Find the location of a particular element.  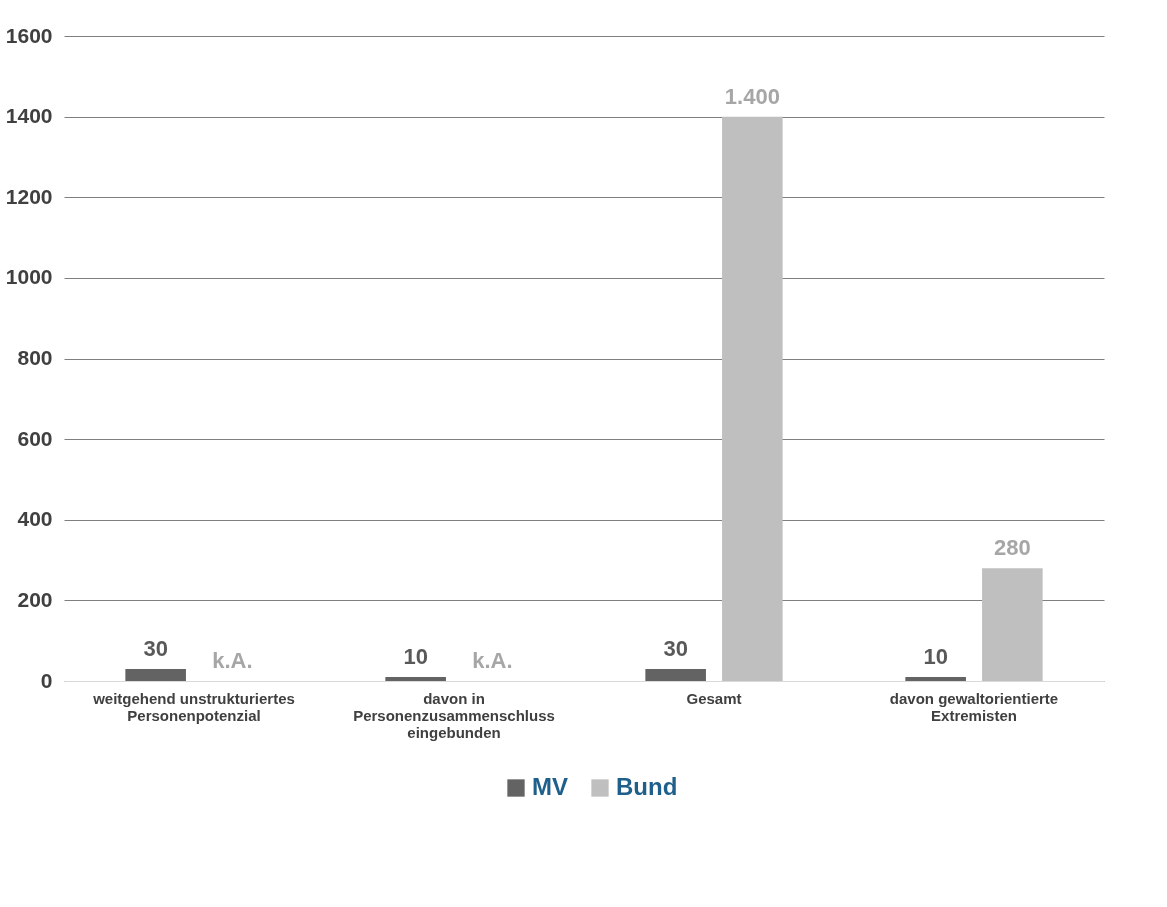

data-label: 280 is located at coordinates (1012, 548).